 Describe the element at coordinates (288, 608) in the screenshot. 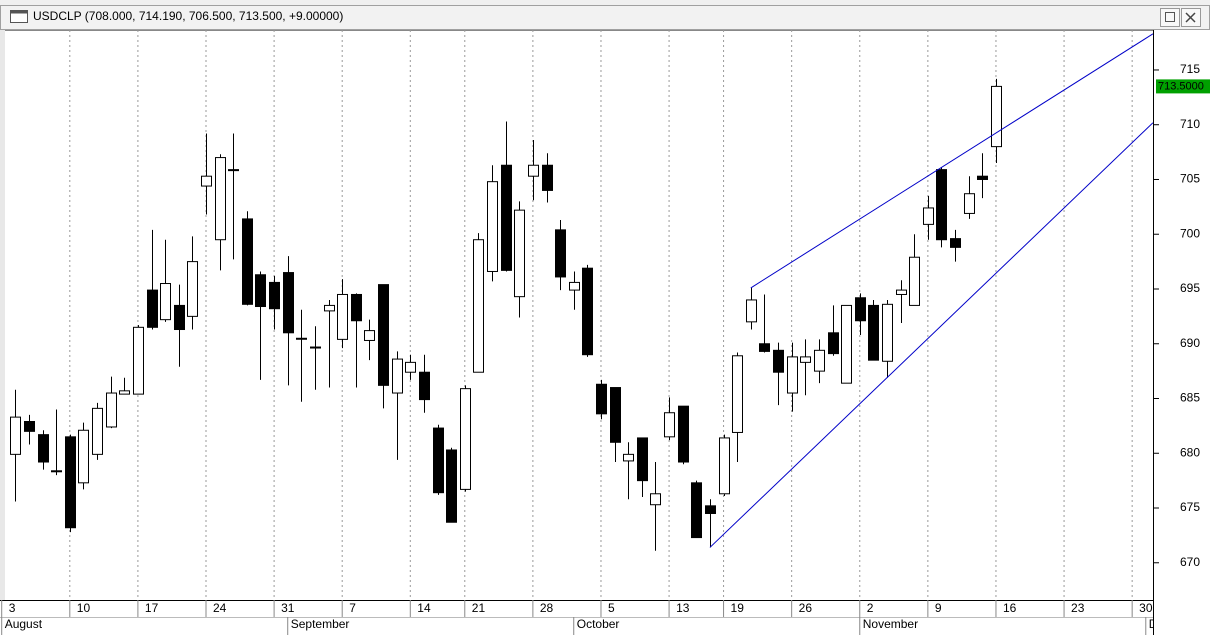

I see `x-tick-label: 31` at that location.